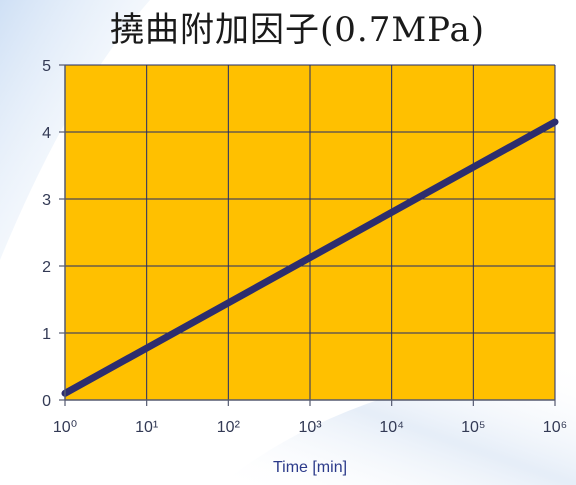 This screenshot has width=576, height=485. I want to click on x-tick-label: 10⁶, so click(555, 427).